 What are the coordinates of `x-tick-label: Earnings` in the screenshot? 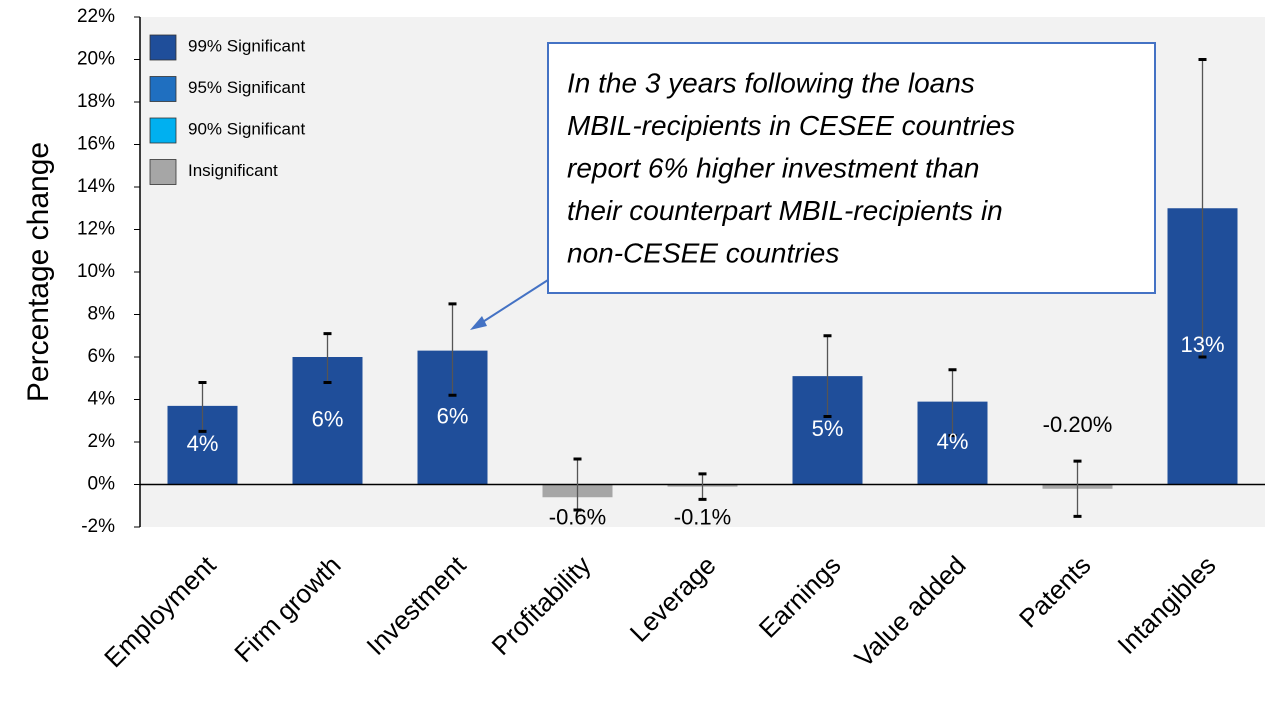 It's located at (800, 597).